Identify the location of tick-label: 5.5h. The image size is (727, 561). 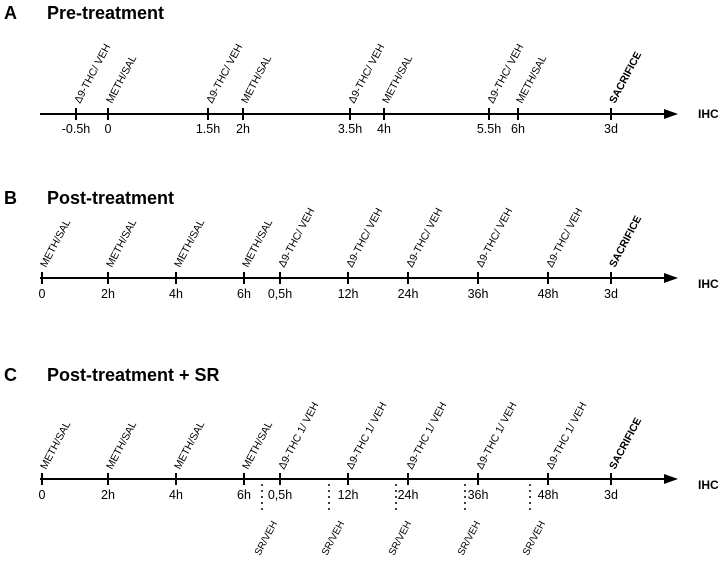
(489, 129).